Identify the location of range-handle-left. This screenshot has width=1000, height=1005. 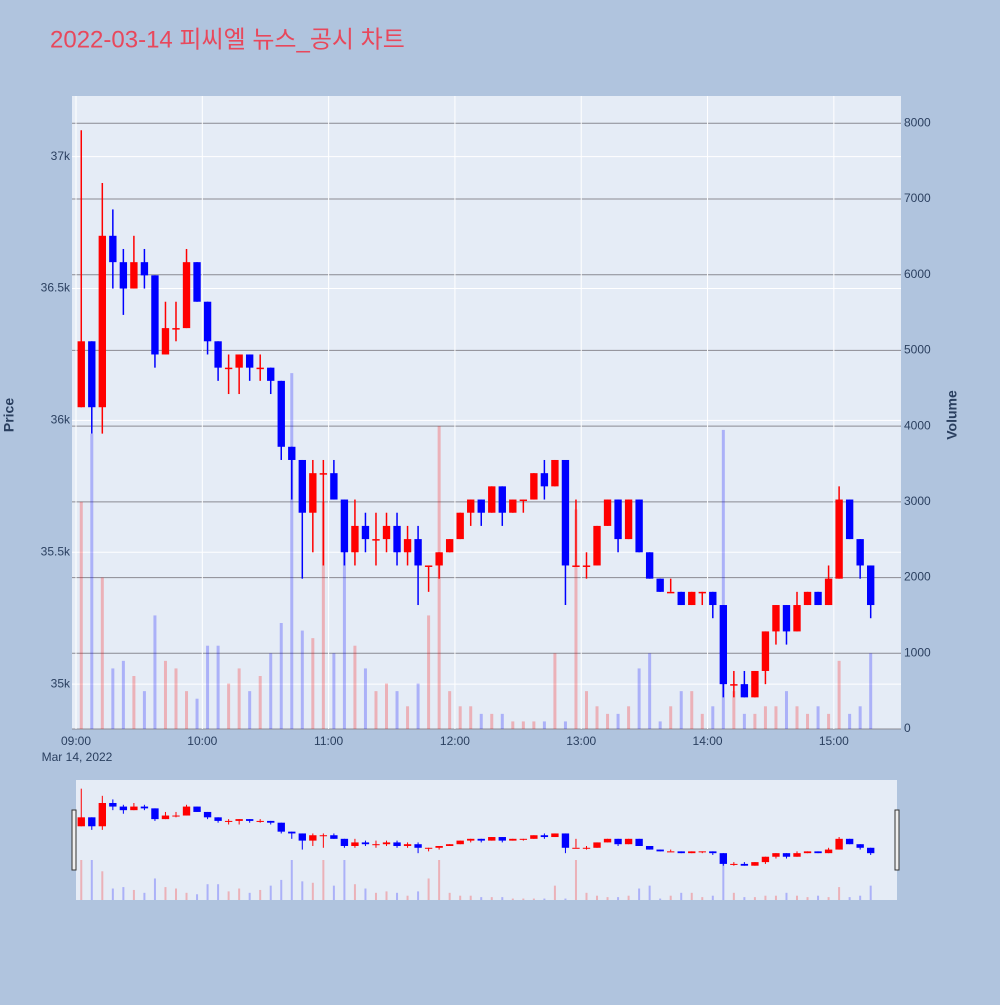
(74, 840).